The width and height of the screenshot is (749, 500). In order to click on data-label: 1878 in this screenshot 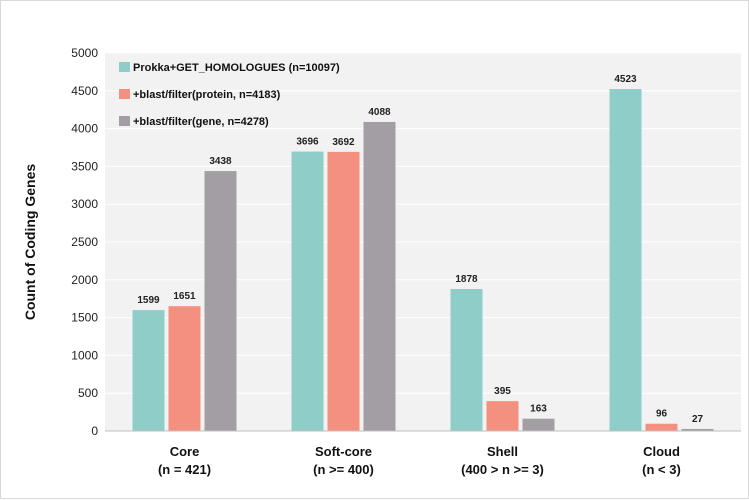, I will do `click(466, 279)`.